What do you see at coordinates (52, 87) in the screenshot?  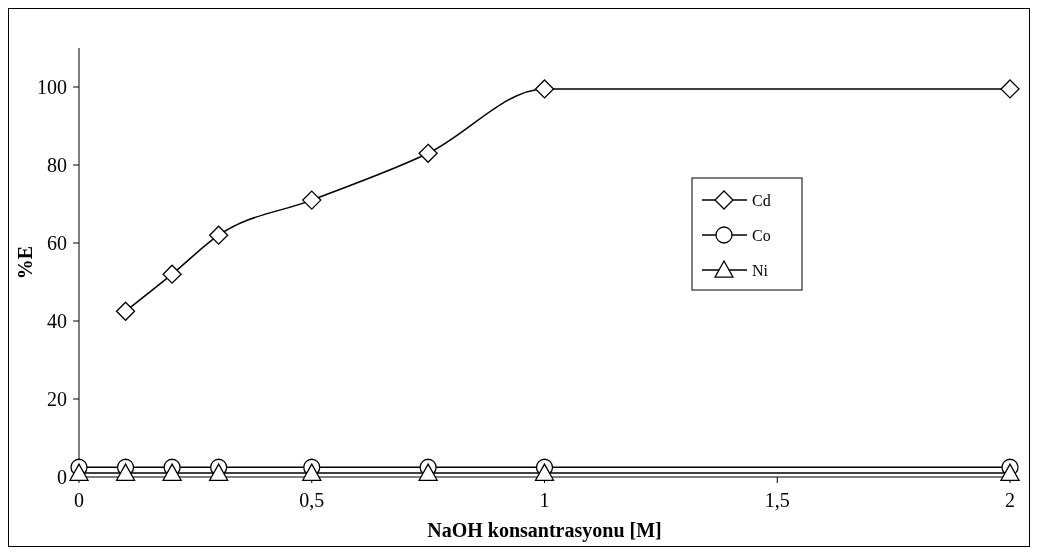 I see `y-tick-label: 100` at bounding box center [52, 87].